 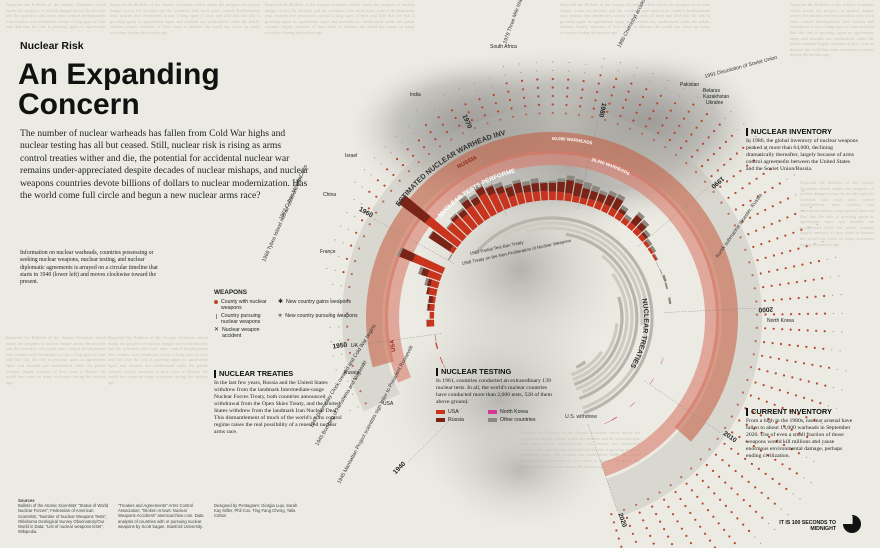 I want to click on country-label: North Korea, so click(x=780, y=321).